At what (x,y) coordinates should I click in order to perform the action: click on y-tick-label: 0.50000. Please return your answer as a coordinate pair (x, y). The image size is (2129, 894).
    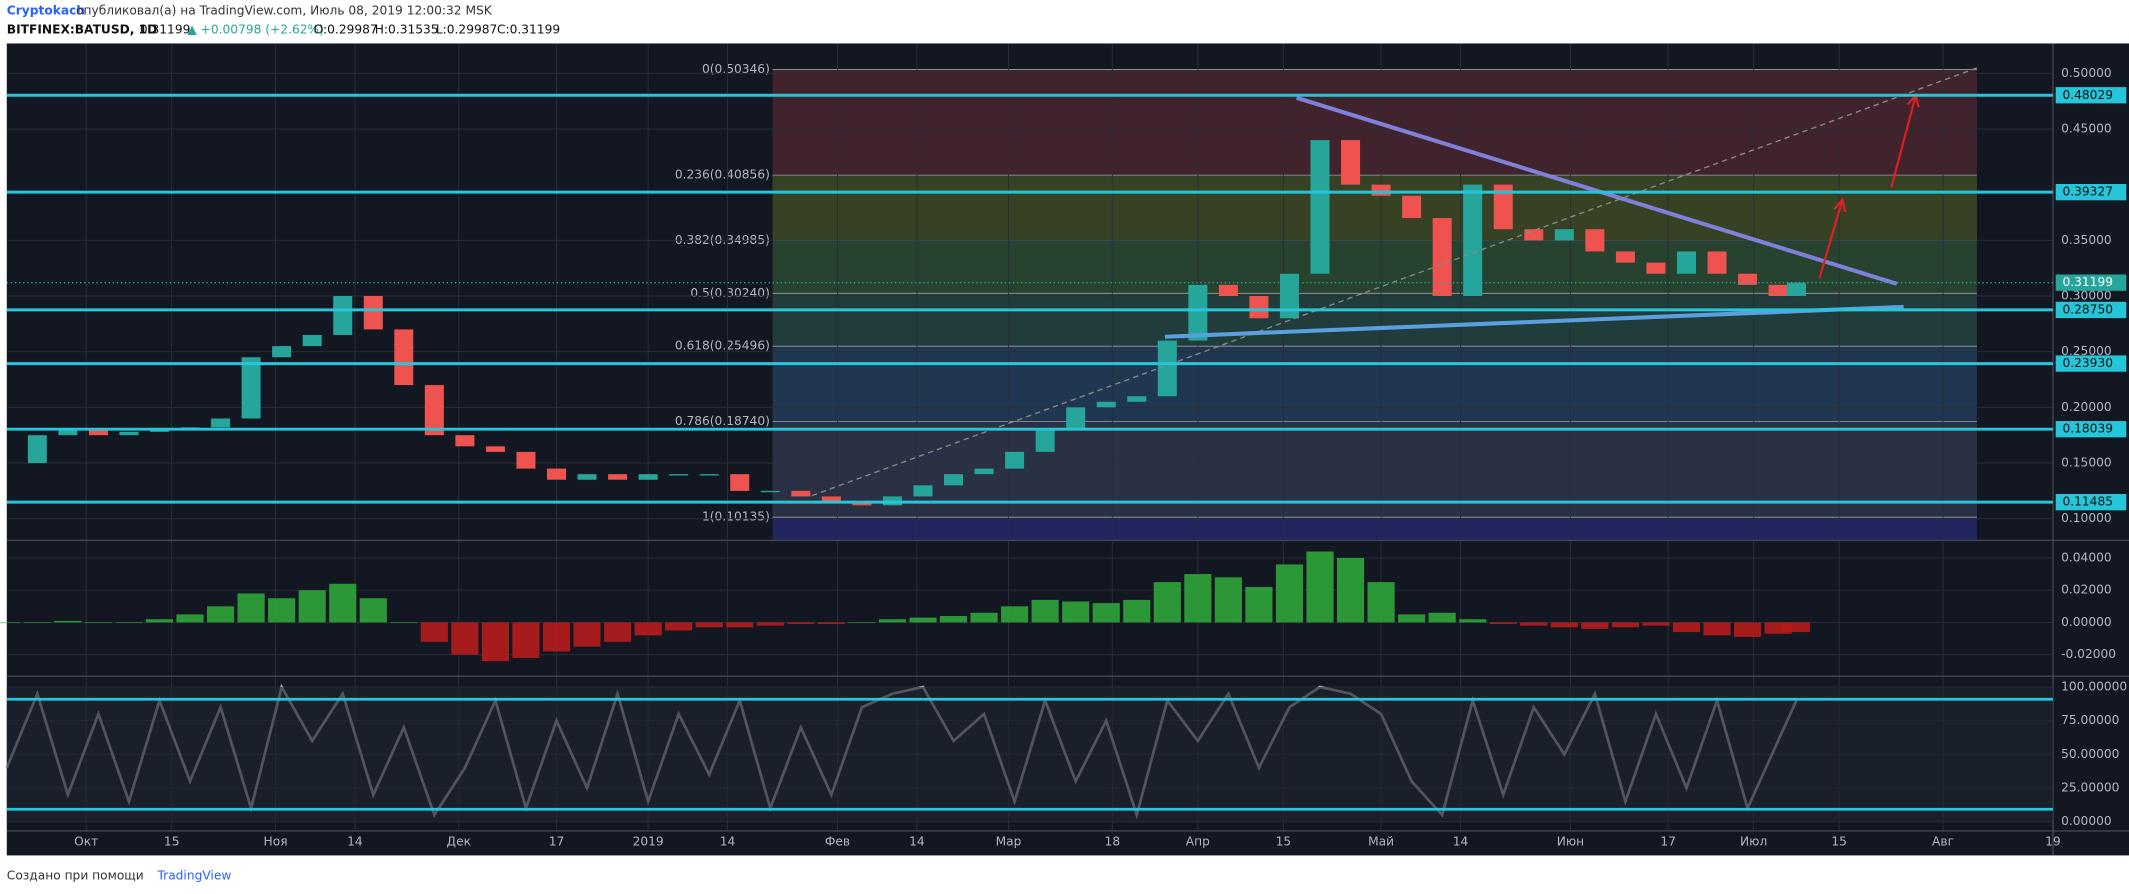
    Looking at the image, I should click on (2086, 73).